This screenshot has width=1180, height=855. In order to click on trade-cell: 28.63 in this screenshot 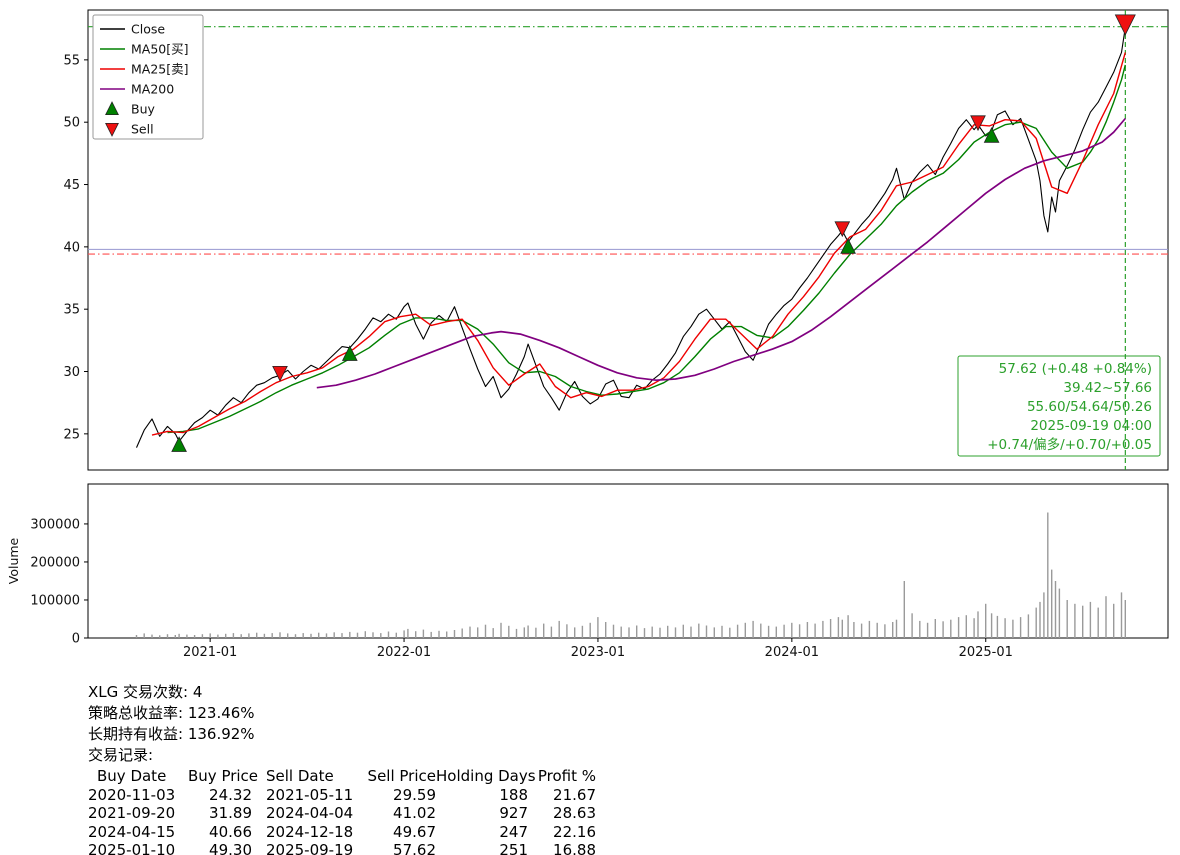, I will do `click(574, 813)`.